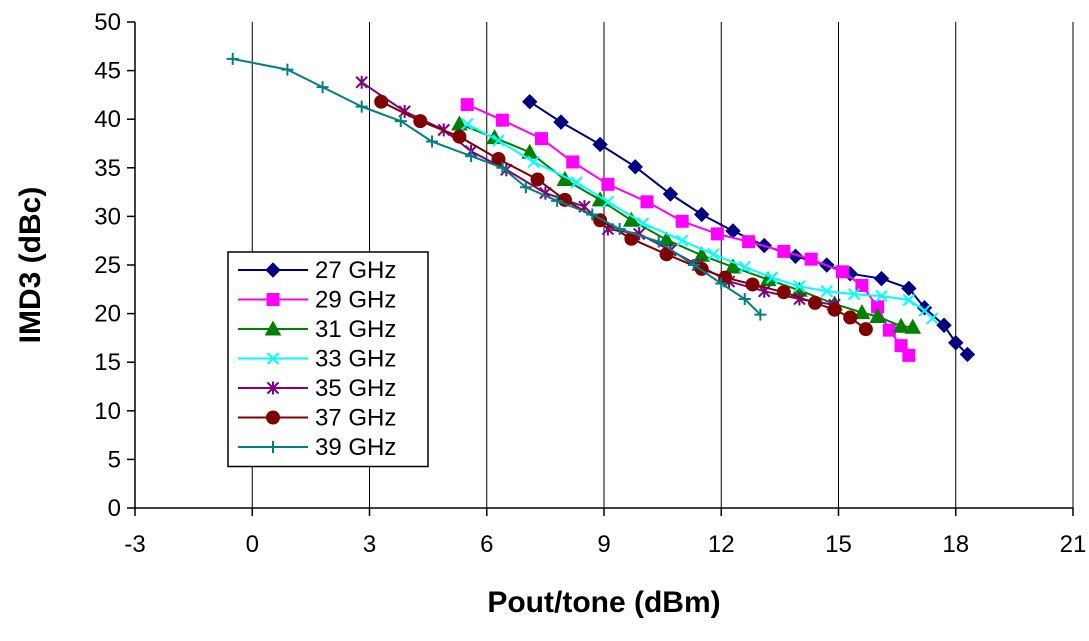 The width and height of the screenshot is (1089, 641). I want to click on legend-label: 35 GHz, so click(355, 388).